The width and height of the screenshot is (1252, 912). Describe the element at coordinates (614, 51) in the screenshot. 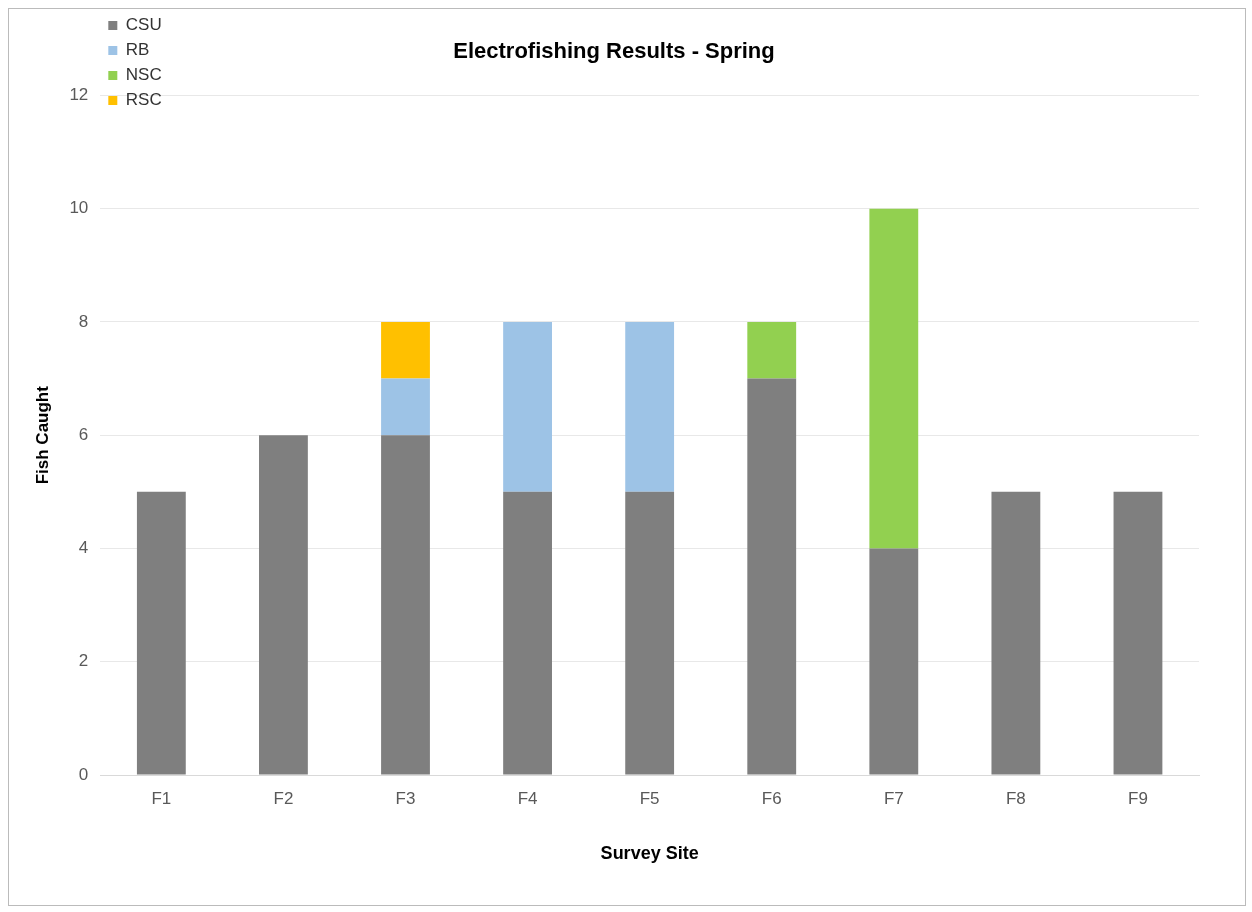

I see `chart-title: Electrofishing Results - Spring` at that location.